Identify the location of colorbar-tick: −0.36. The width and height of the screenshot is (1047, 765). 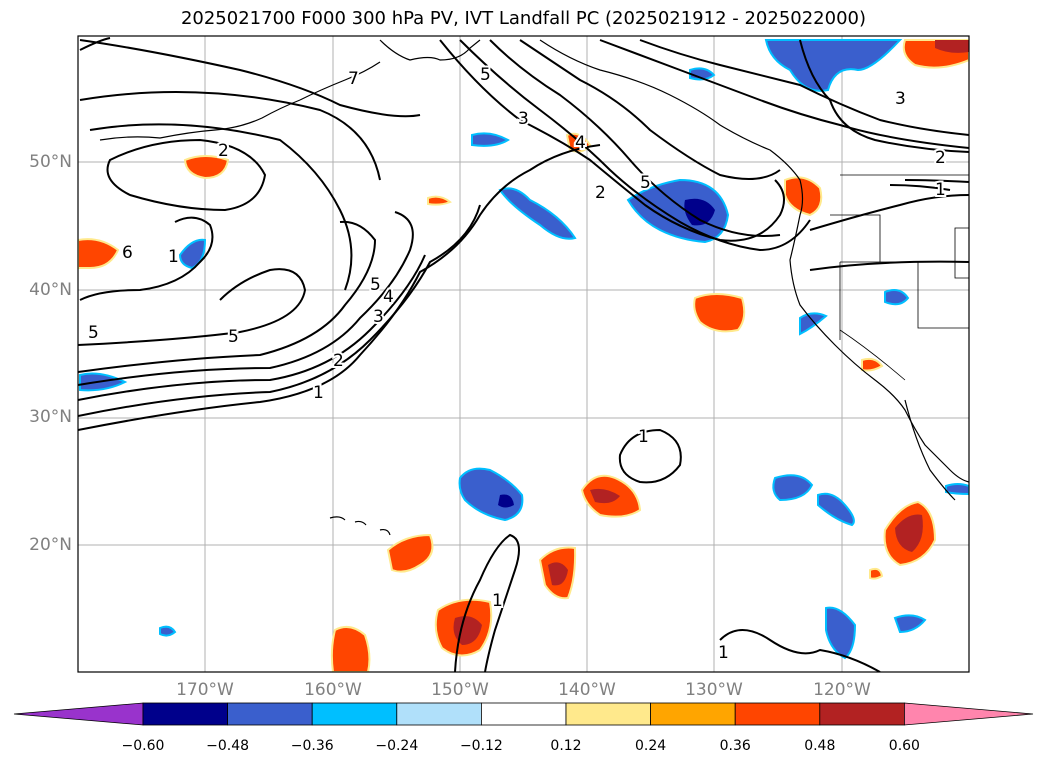
(312, 746).